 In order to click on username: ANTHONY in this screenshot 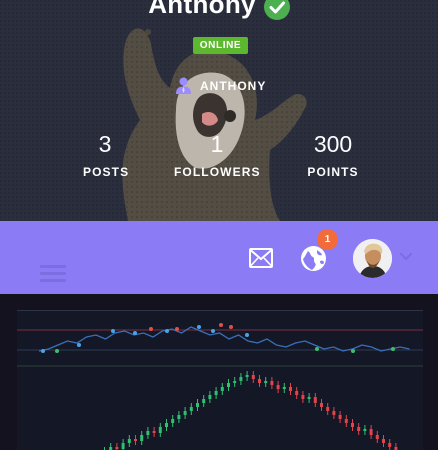, I will do `click(233, 85)`.